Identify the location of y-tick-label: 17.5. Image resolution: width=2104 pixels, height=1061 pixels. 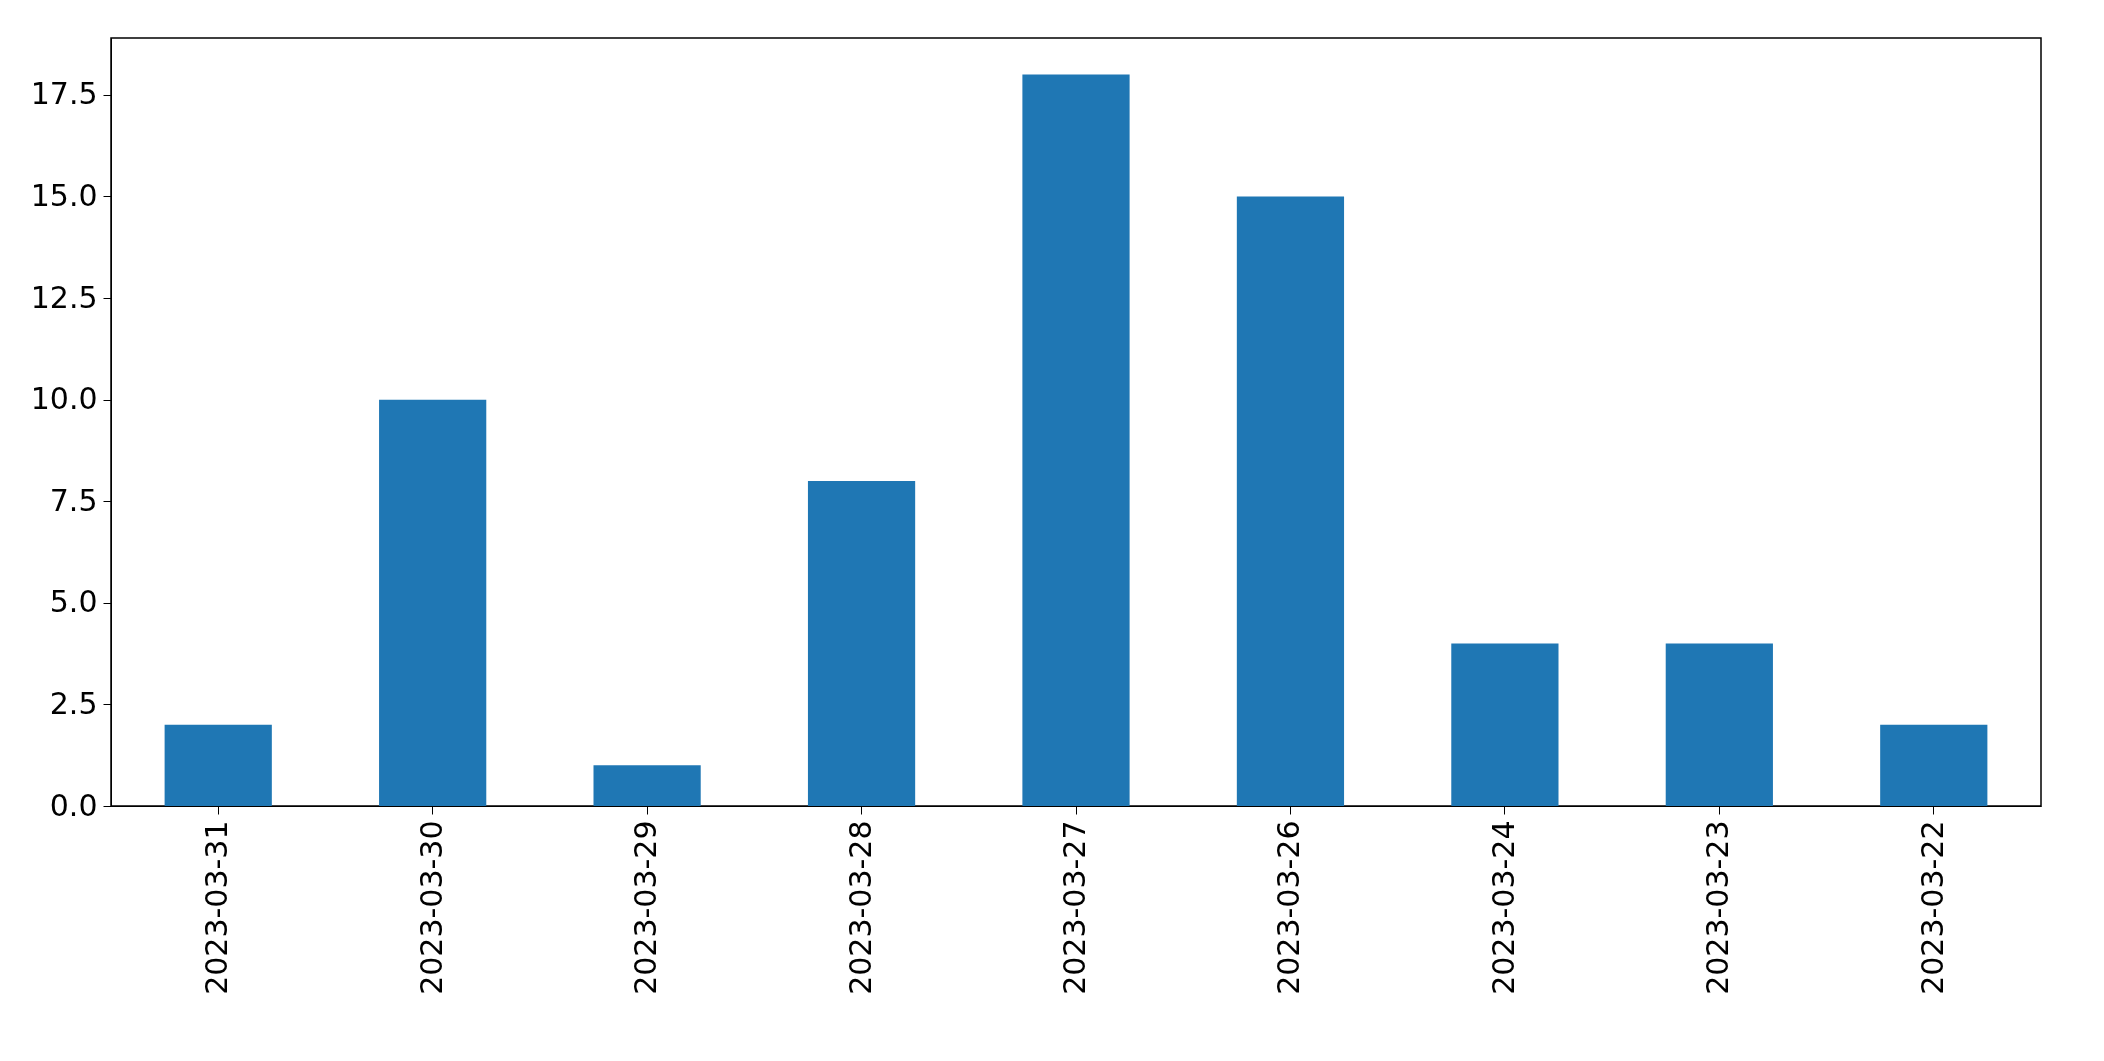
(64, 94).